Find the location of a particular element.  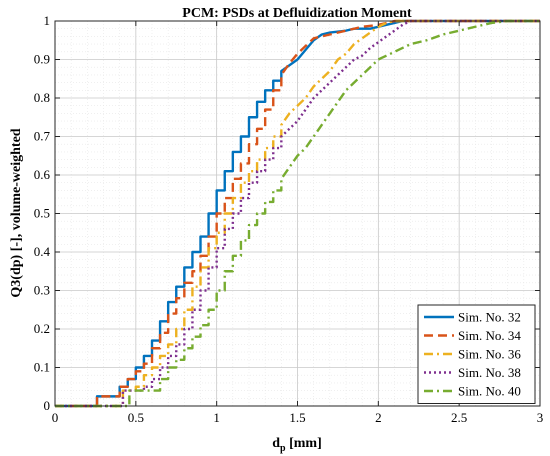

x-axis-label: dp [mm] is located at coordinates (297, 445).